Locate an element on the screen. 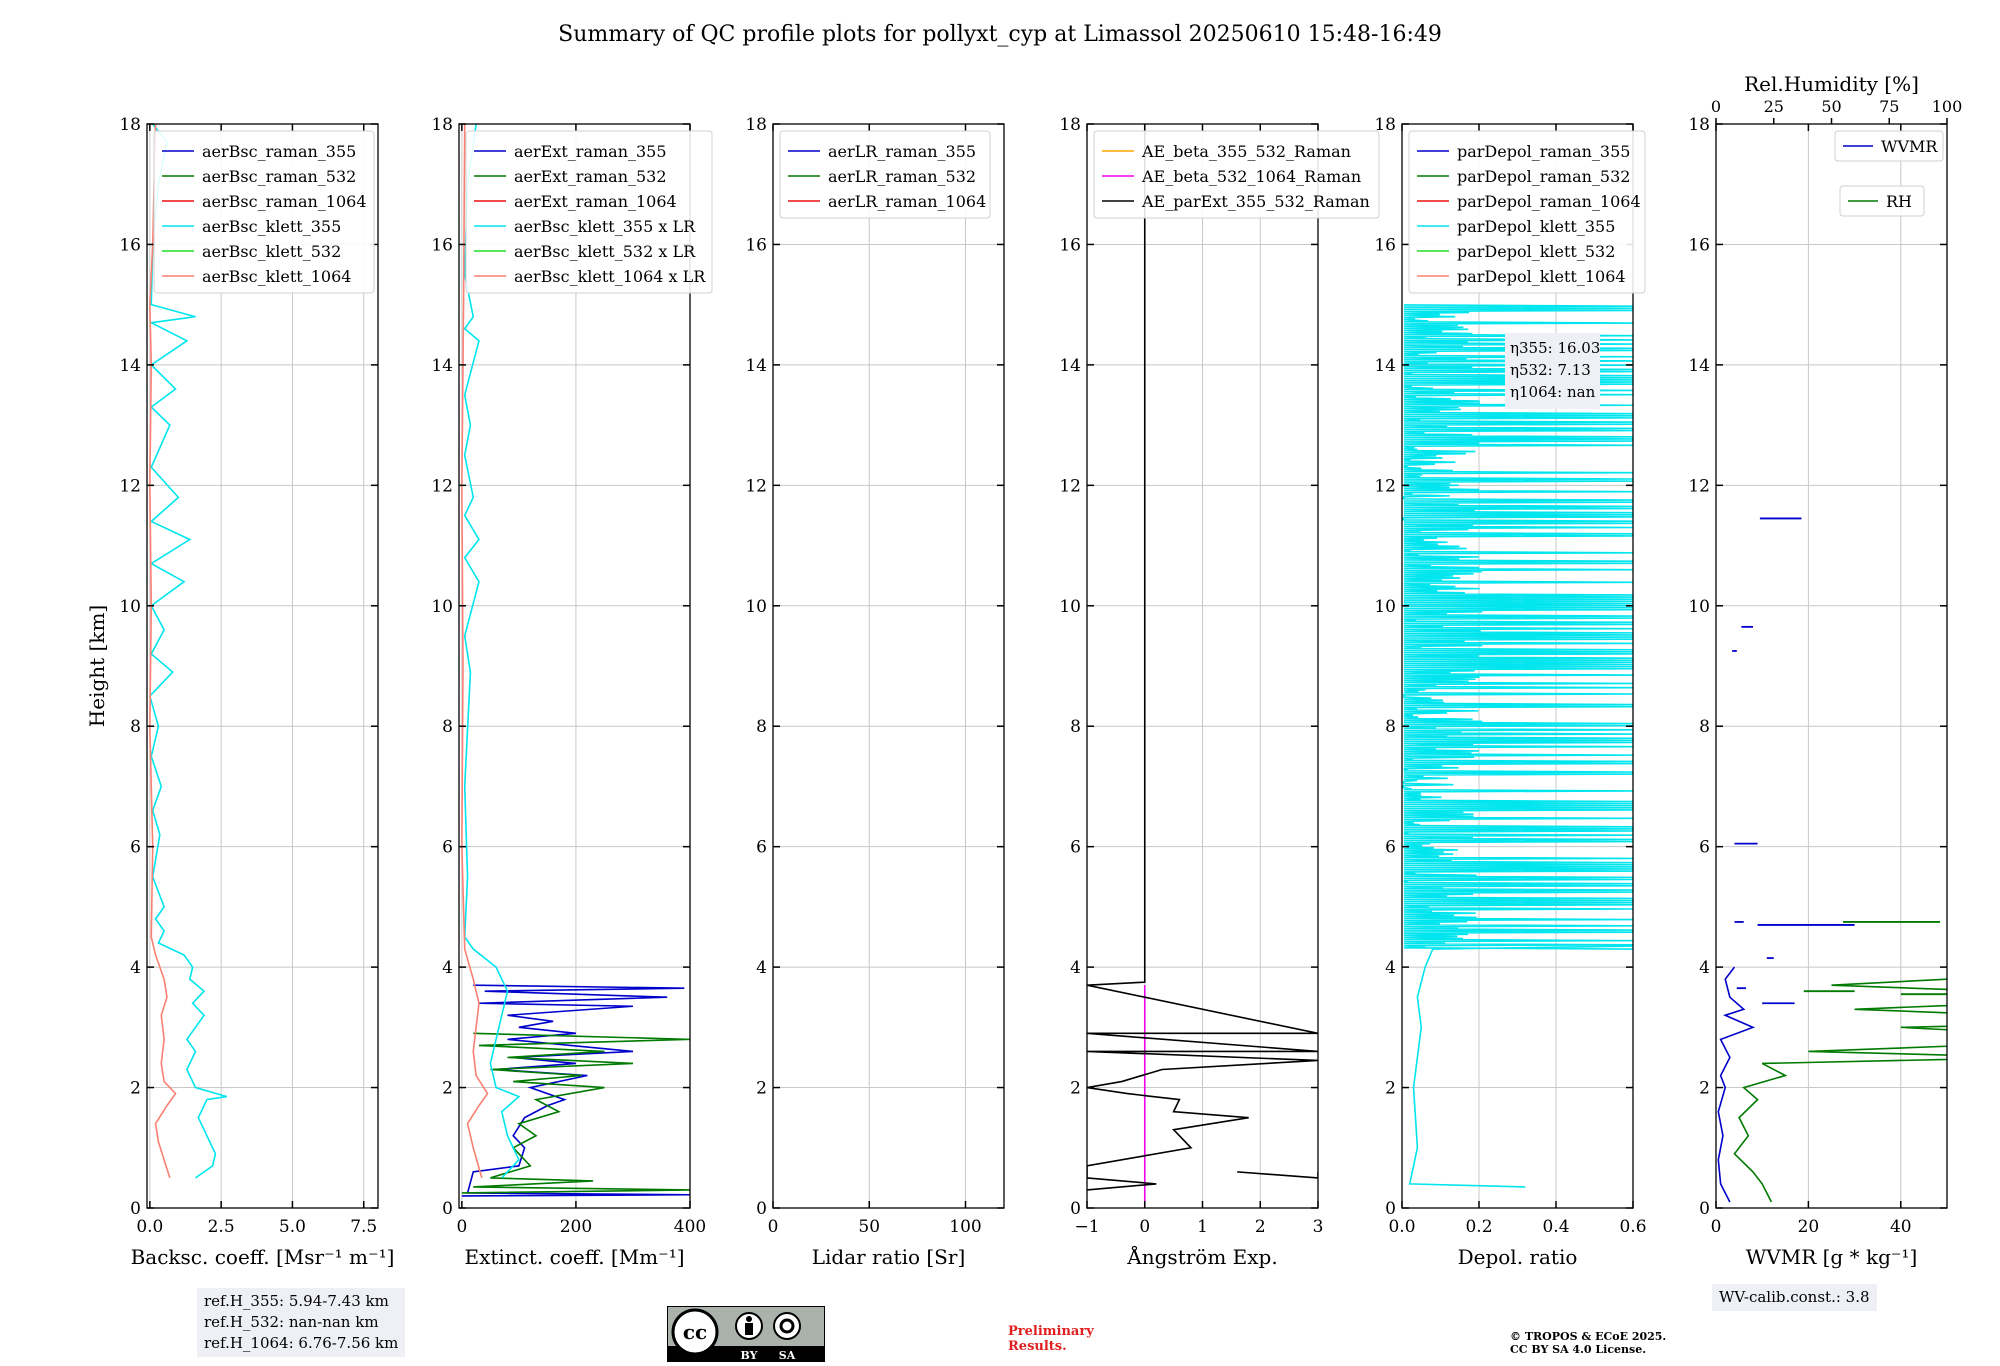 The image size is (2000, 1366). svg-text: cc is located at coordinates (695, 1332).